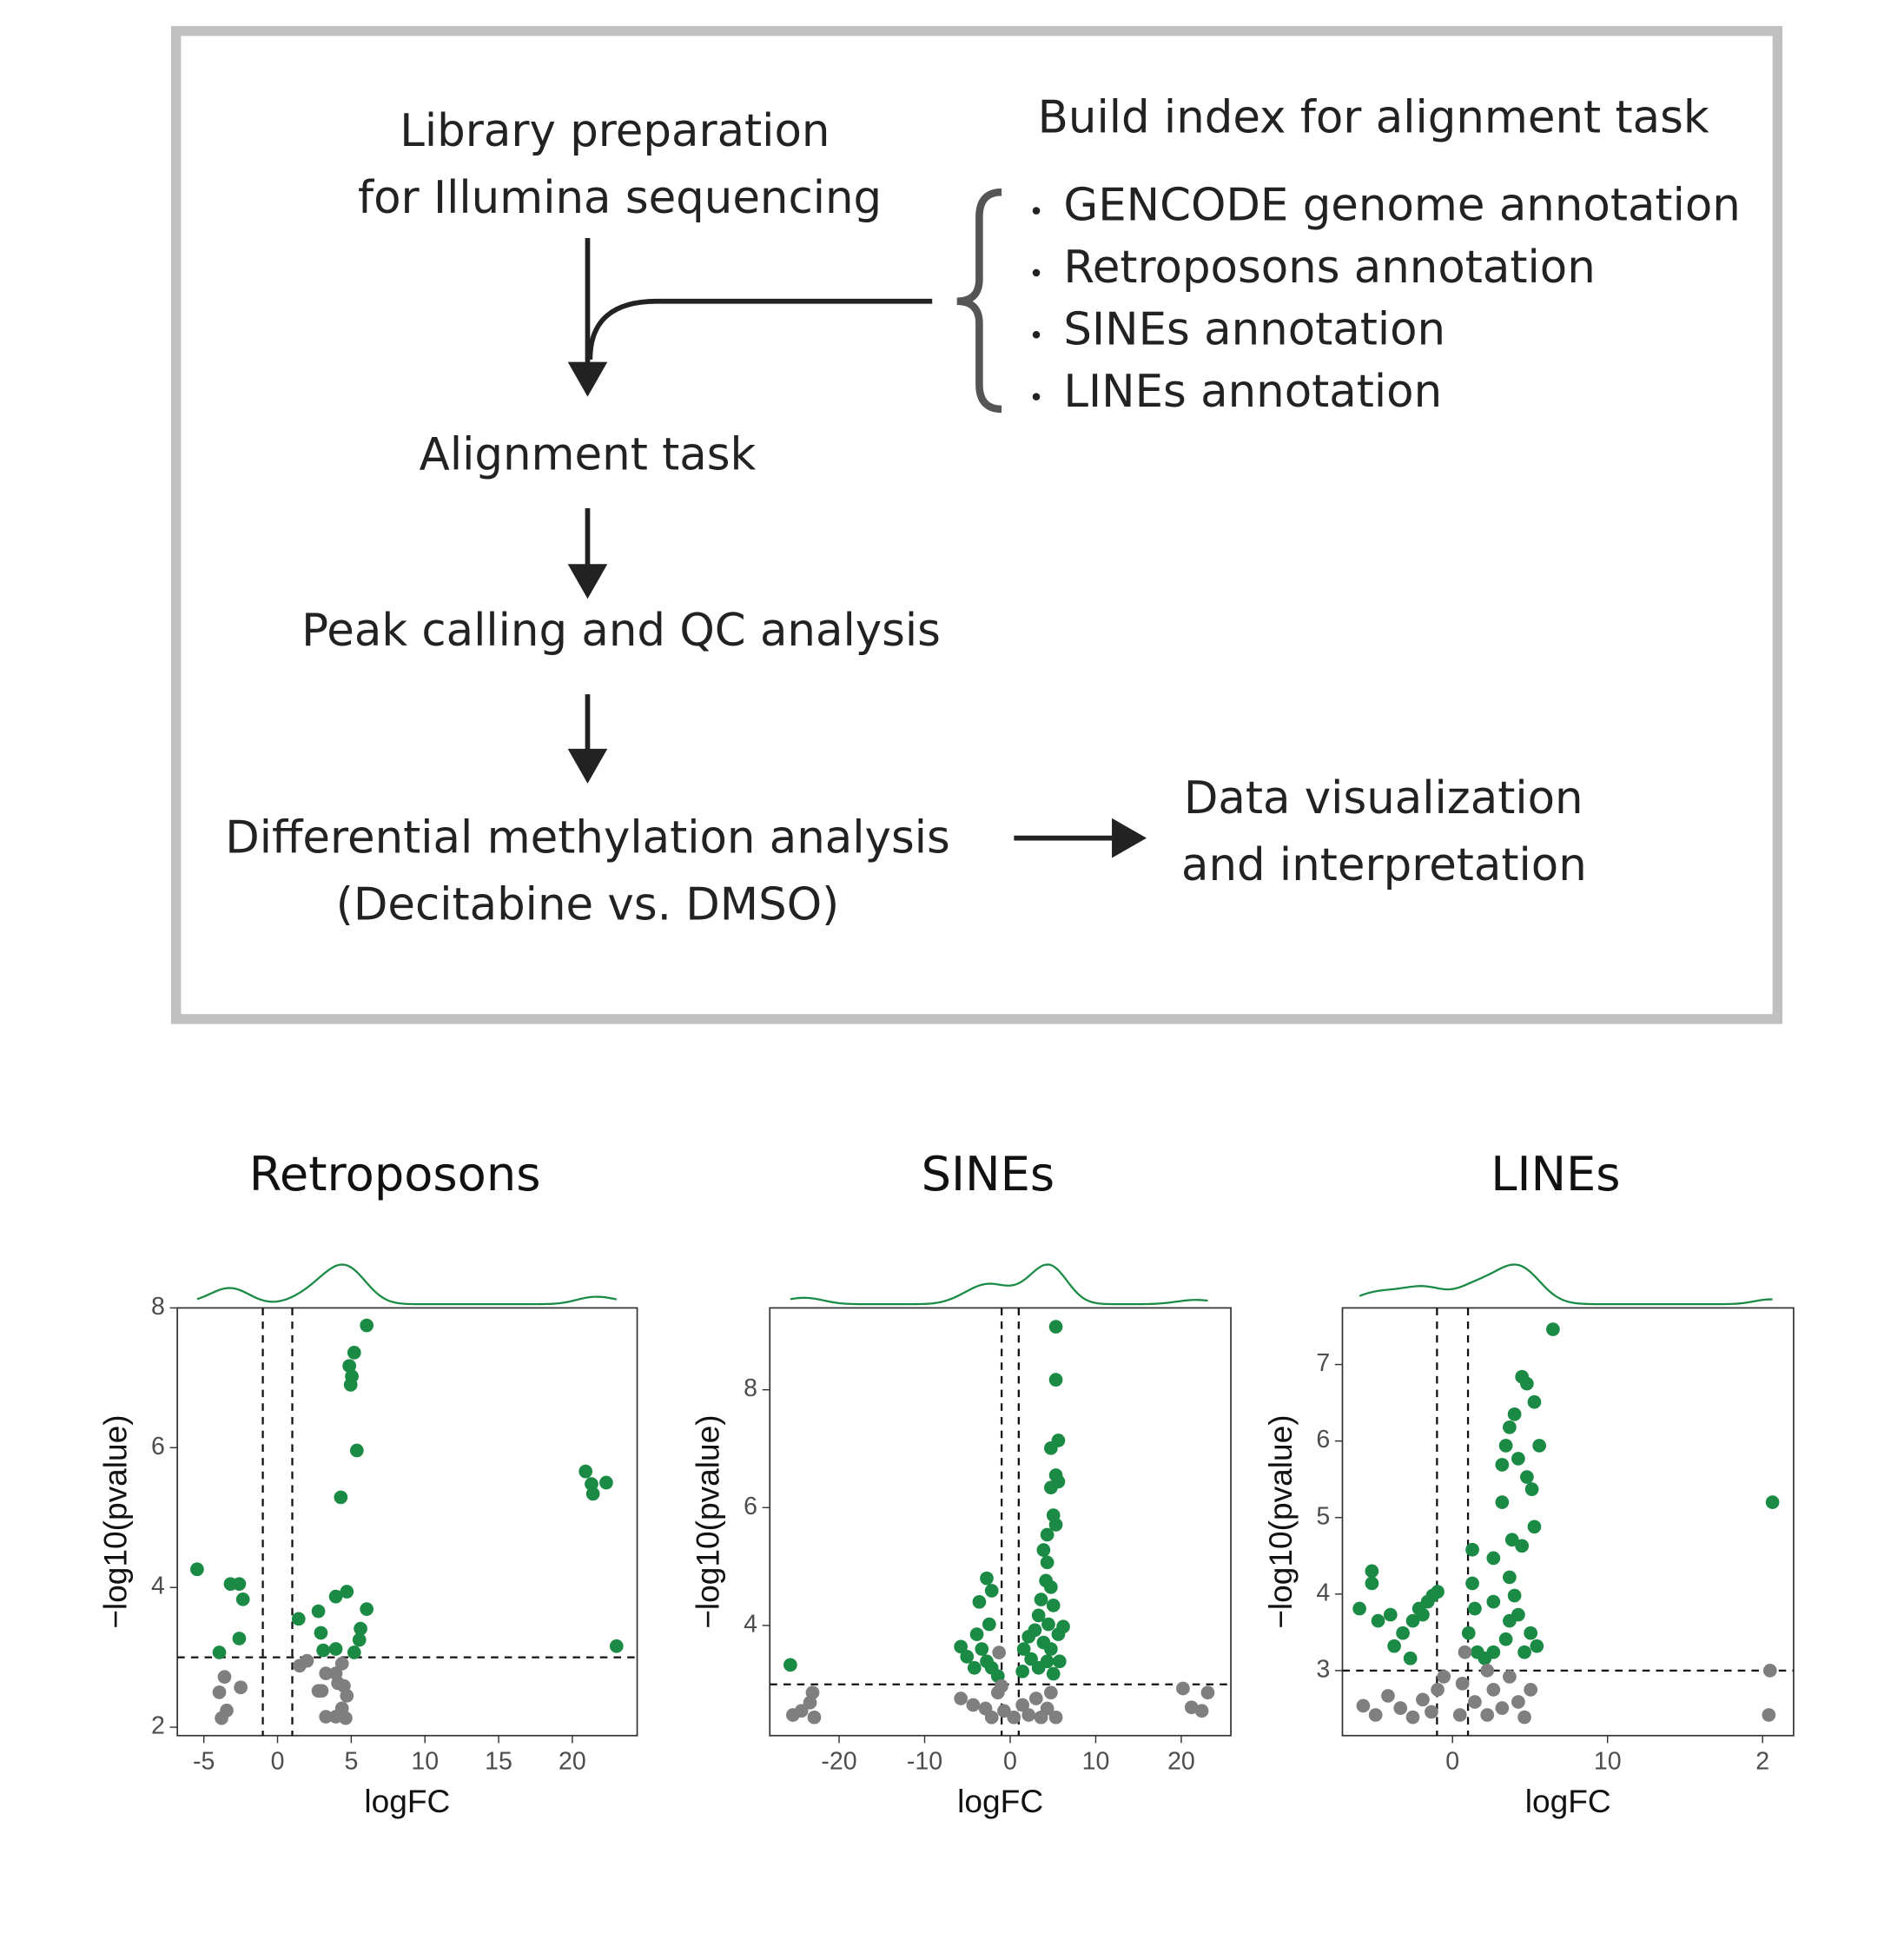  I want to click on step-text: Alignment task, so click(588, 455).